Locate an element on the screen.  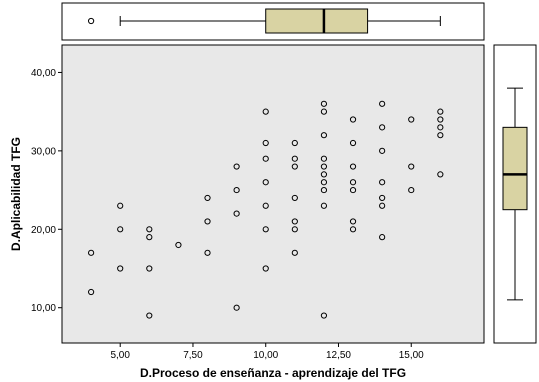
x-boxplot-panel is located at coordinates (273, 21).